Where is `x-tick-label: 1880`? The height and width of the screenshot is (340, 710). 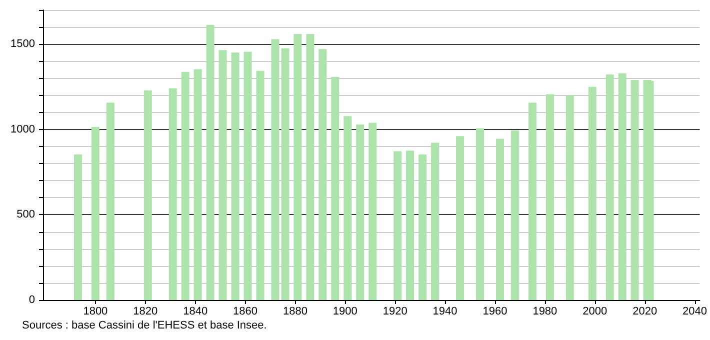
x-tick-label: 1880 is located at coordinates (295, 312).